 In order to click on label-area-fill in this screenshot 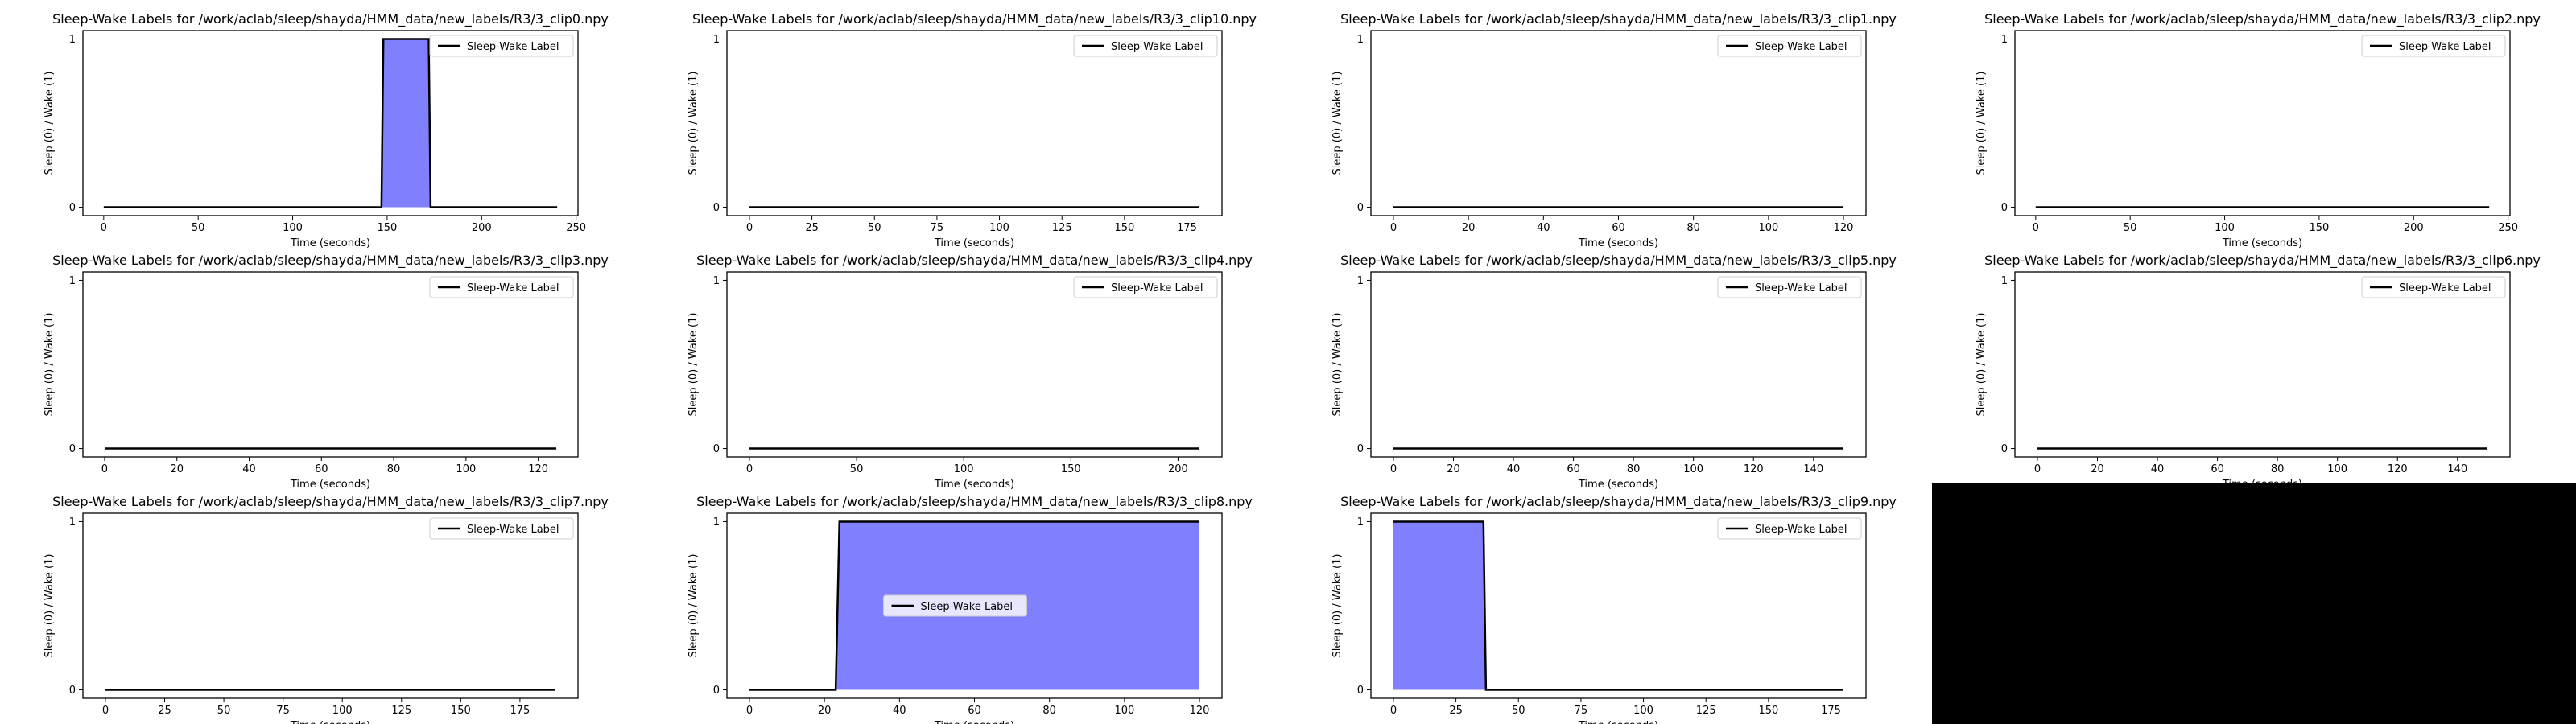, I will do `click(330, 123)`.